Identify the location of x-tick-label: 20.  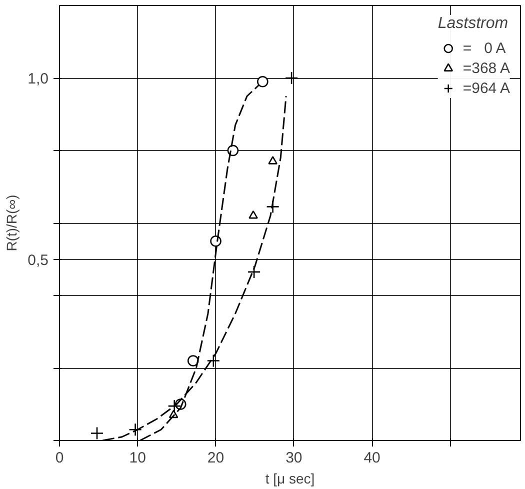
(215, 458).